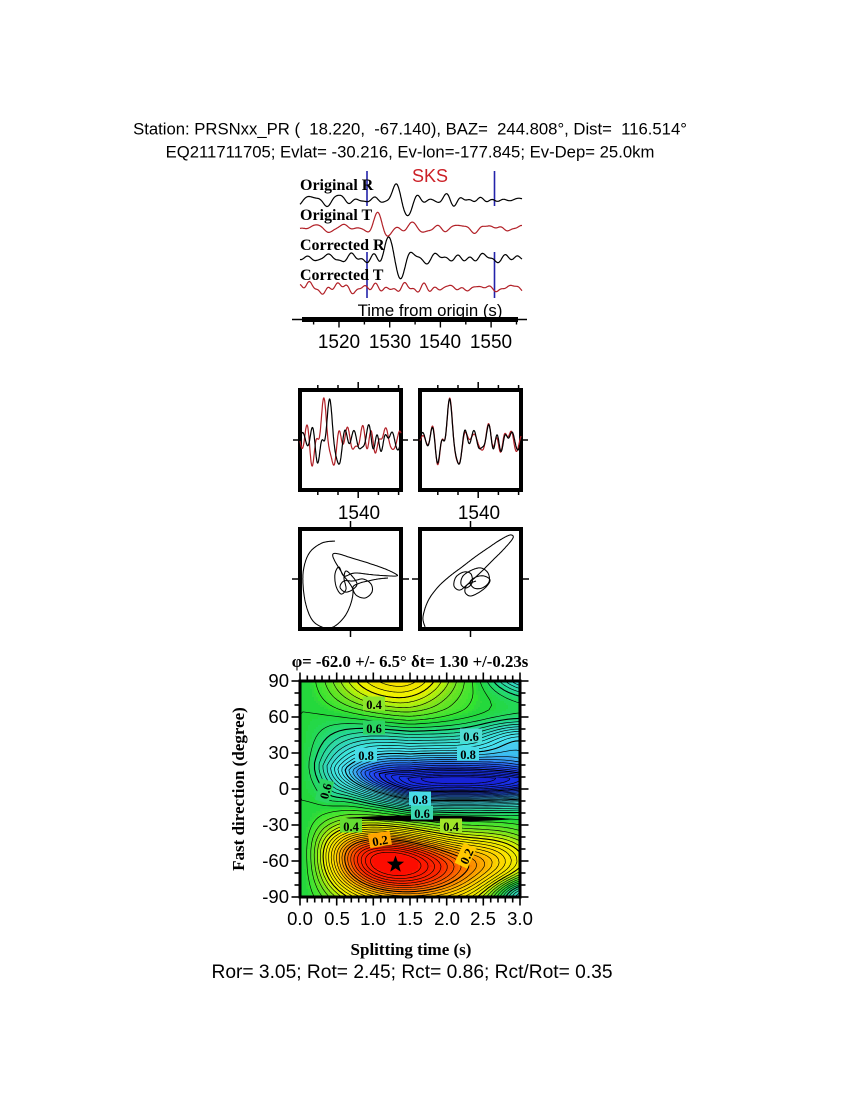  What do you see at coordinates (337, 185) in the screenshot?
I see `svg-text: Original R` at bounding box center [337, 185].